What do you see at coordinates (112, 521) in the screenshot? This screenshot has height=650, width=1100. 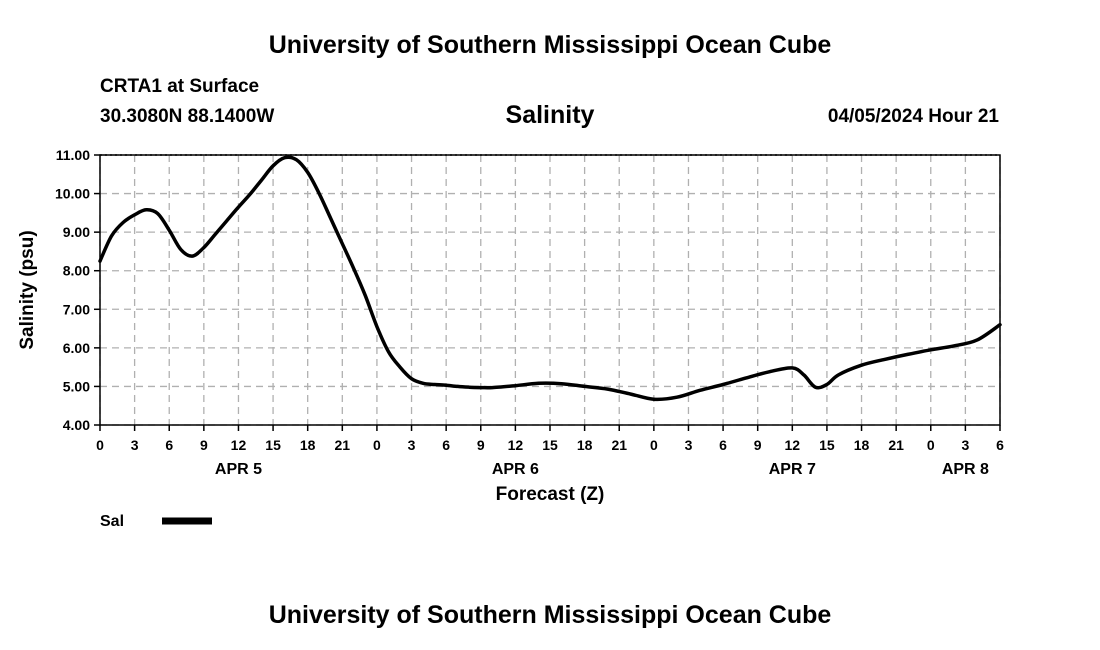 I see `legend-label: Sal` at bounding box center [112, 521].